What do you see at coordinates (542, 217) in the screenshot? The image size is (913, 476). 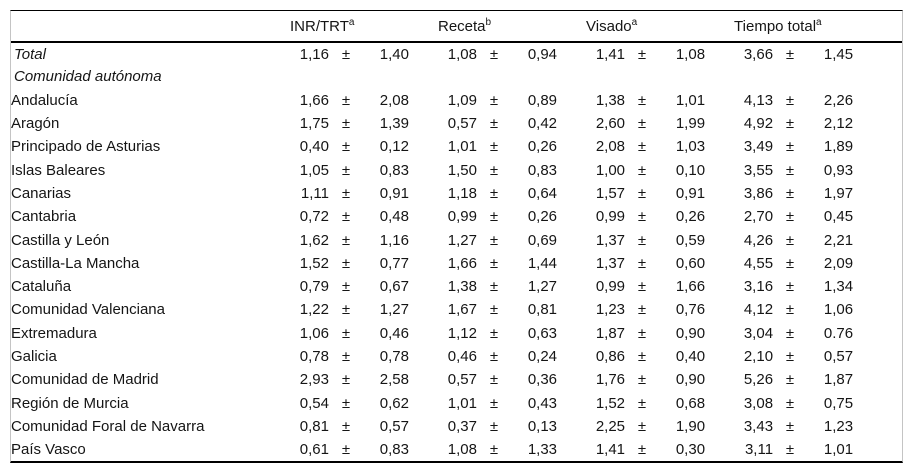 I see `sd-value: 0,26` at bounding box center [542, 217].